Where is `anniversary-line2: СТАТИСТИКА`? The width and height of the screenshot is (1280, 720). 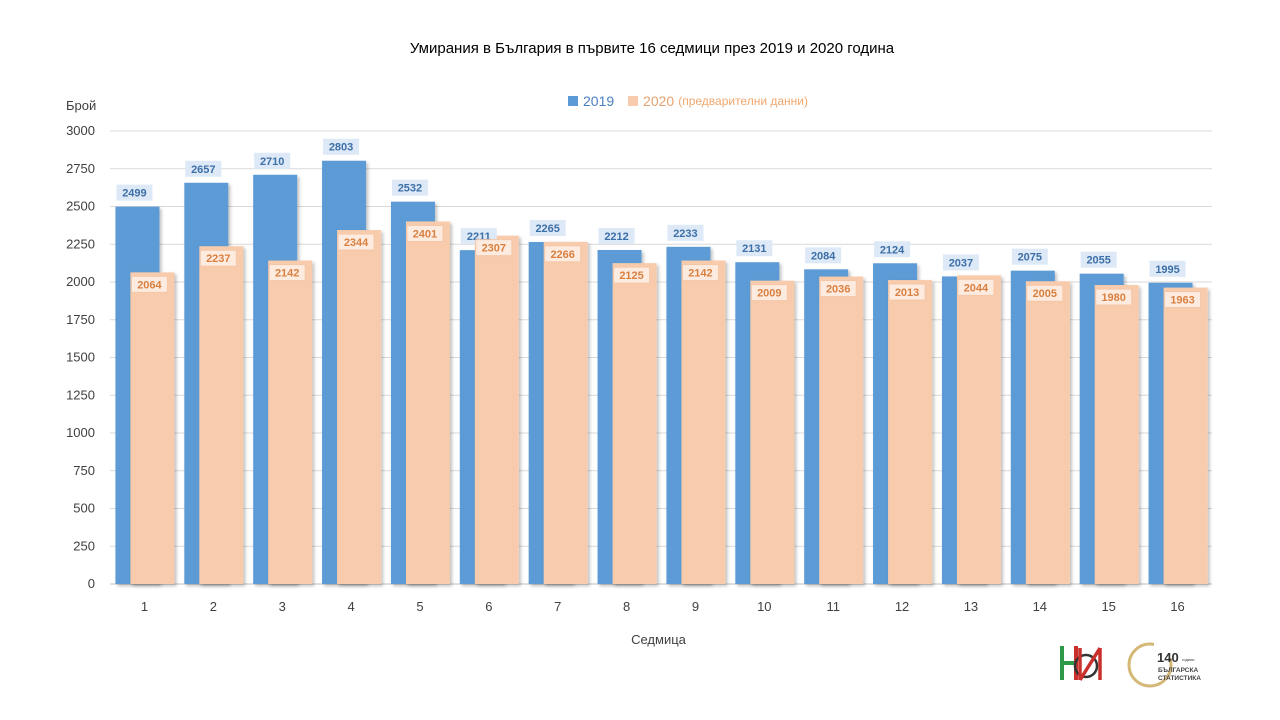
anniversary-line2: СТАТИСТИКА is located at coordinates (1179, 678).